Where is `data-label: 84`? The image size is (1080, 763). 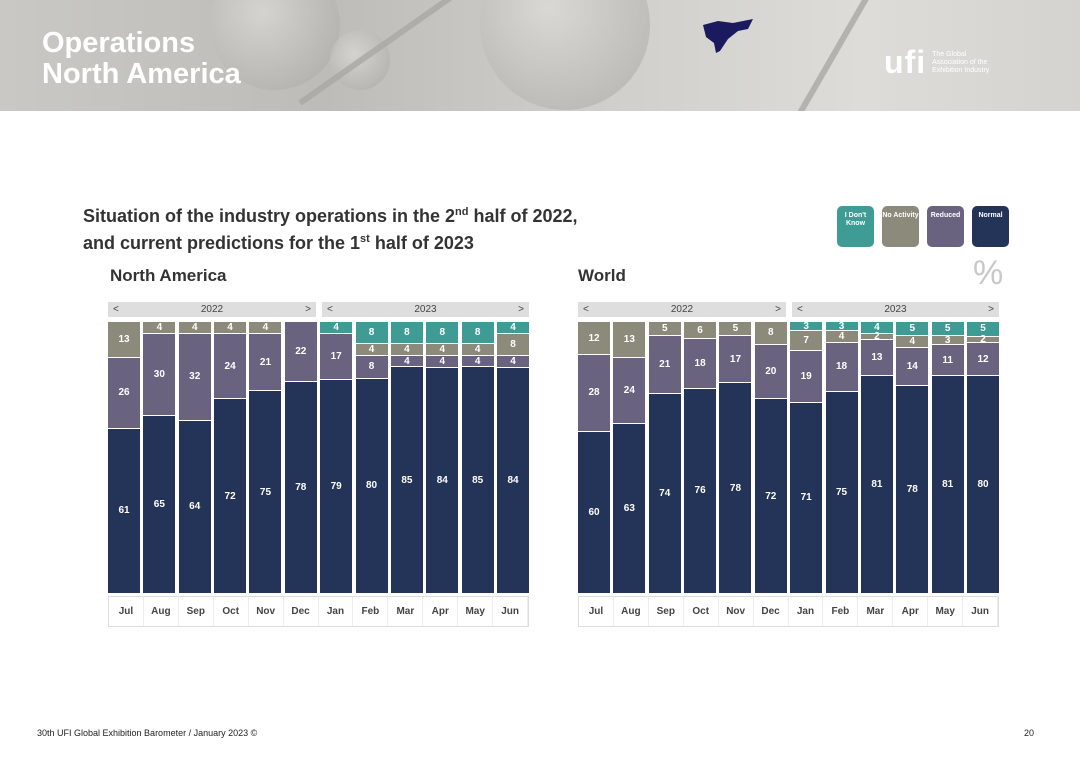
data-label: 84 is located at coordinates (442, 480).